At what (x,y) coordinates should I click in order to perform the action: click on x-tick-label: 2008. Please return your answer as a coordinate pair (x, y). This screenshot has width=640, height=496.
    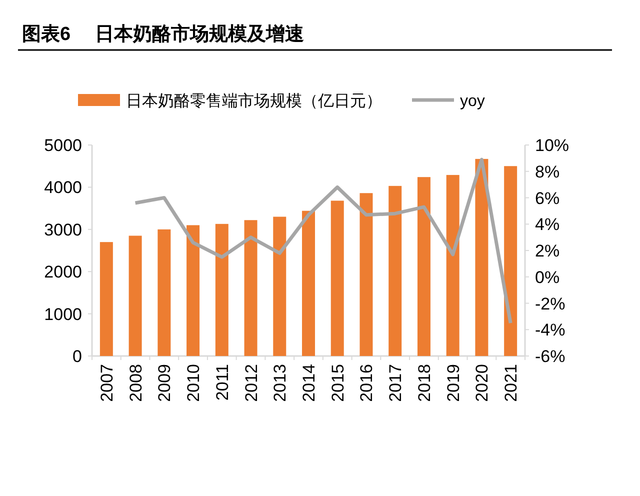
    Looking at the image, I should click on (136, 383).